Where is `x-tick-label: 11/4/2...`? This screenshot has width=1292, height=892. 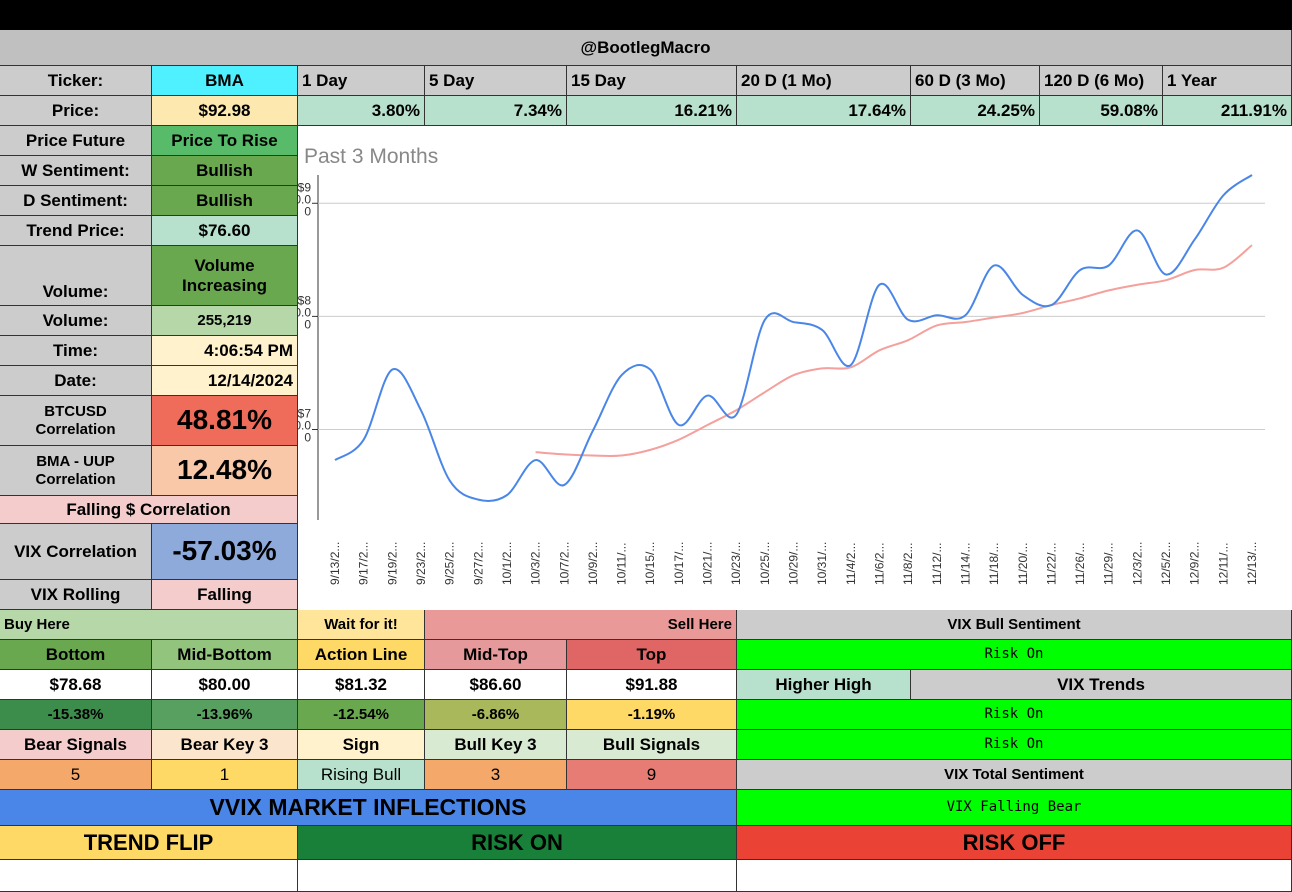 x-tick-label: 11/4/2... is located at coordinates (851, 564).